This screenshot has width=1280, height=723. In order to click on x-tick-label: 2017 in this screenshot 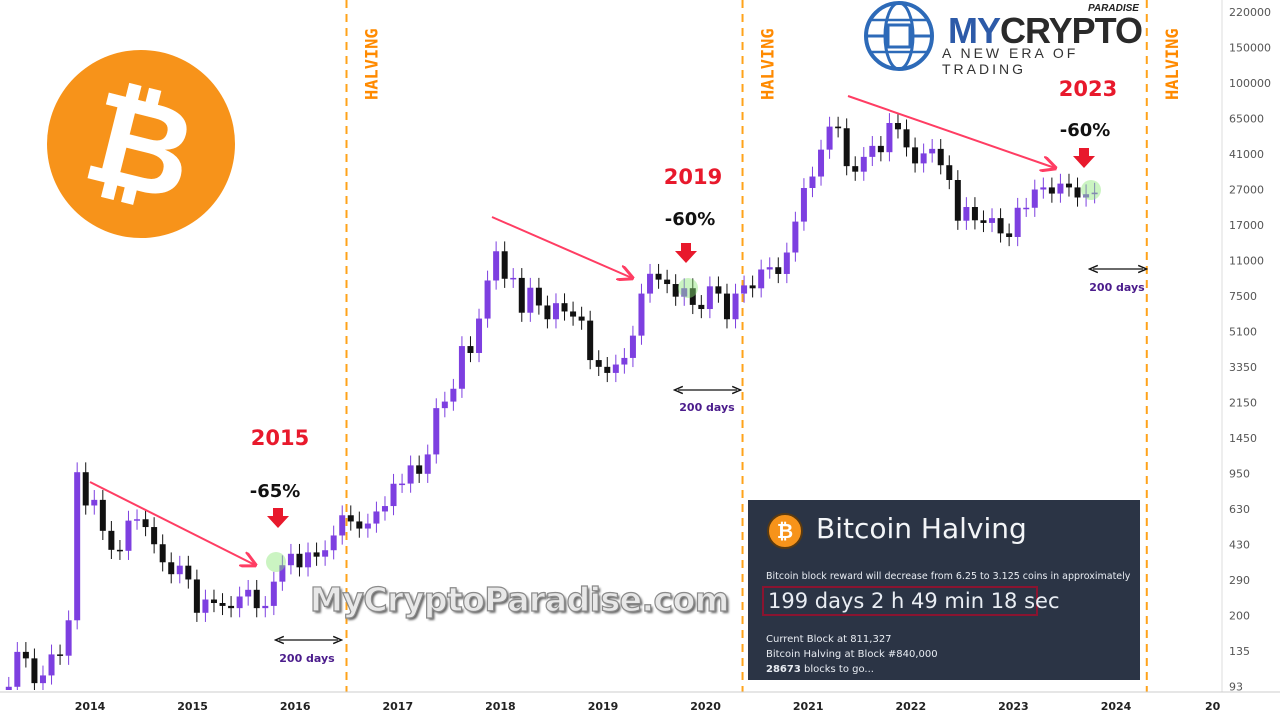, I will do `click(397, 706)`.